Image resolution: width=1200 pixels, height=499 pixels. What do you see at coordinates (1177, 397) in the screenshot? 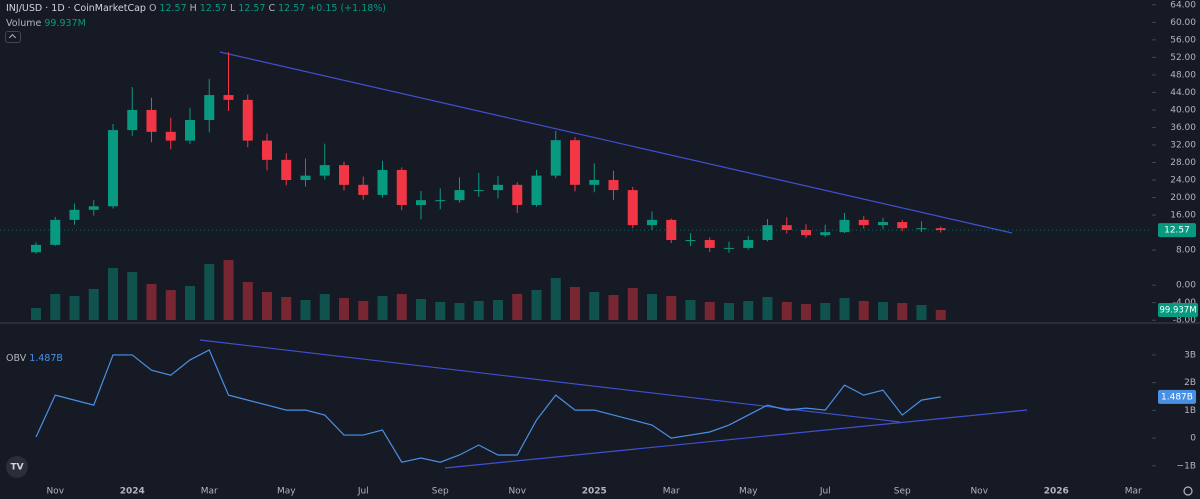
I see `obv-tag-label: 1.487B` at bounding box center [1177, 397].